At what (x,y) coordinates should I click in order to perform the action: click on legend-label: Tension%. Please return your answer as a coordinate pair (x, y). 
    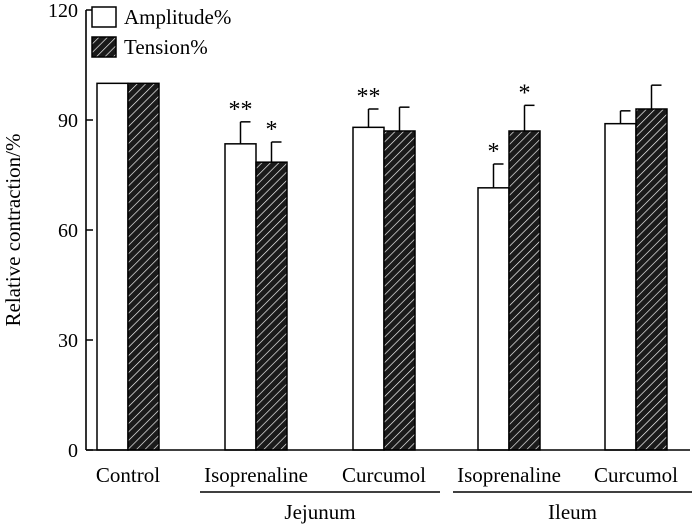
    Looking at the image, I should click on (166, 47).